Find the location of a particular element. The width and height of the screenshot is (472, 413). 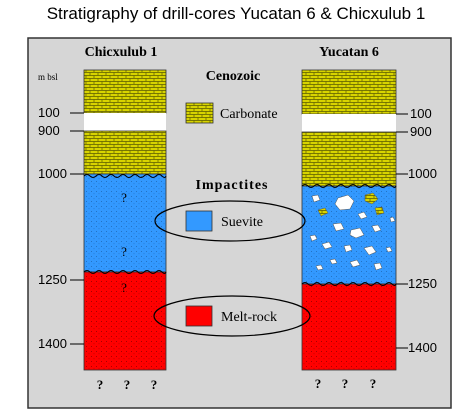

right-depth-1400: 1400 is located at coordinates (422, 347).